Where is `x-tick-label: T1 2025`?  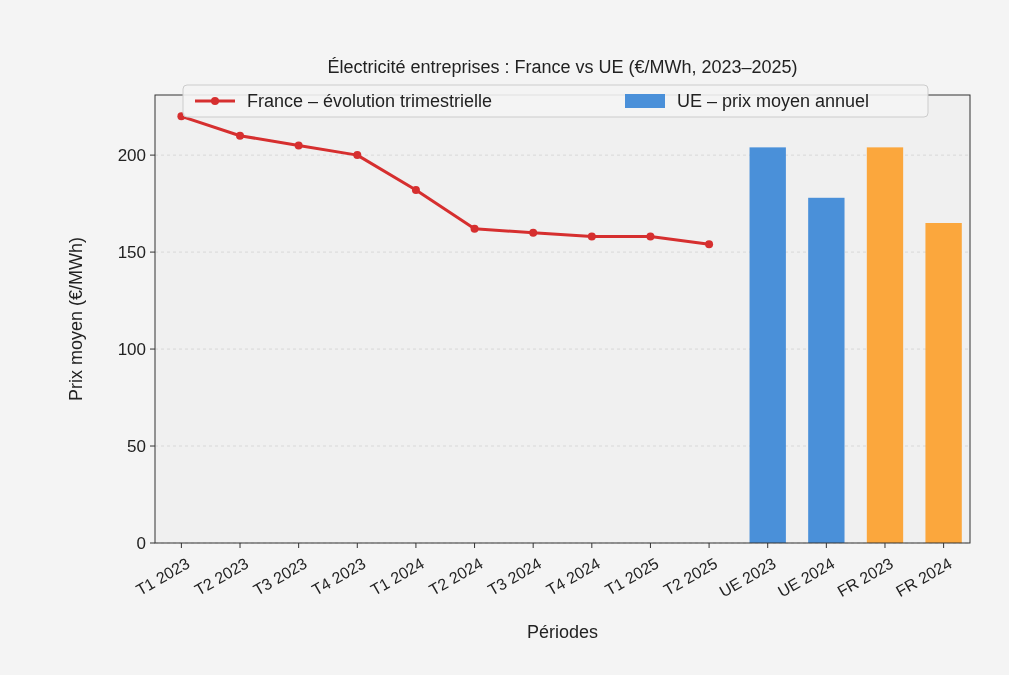 x-tick-label: T1 2025 is located at coordinates (632, 576).